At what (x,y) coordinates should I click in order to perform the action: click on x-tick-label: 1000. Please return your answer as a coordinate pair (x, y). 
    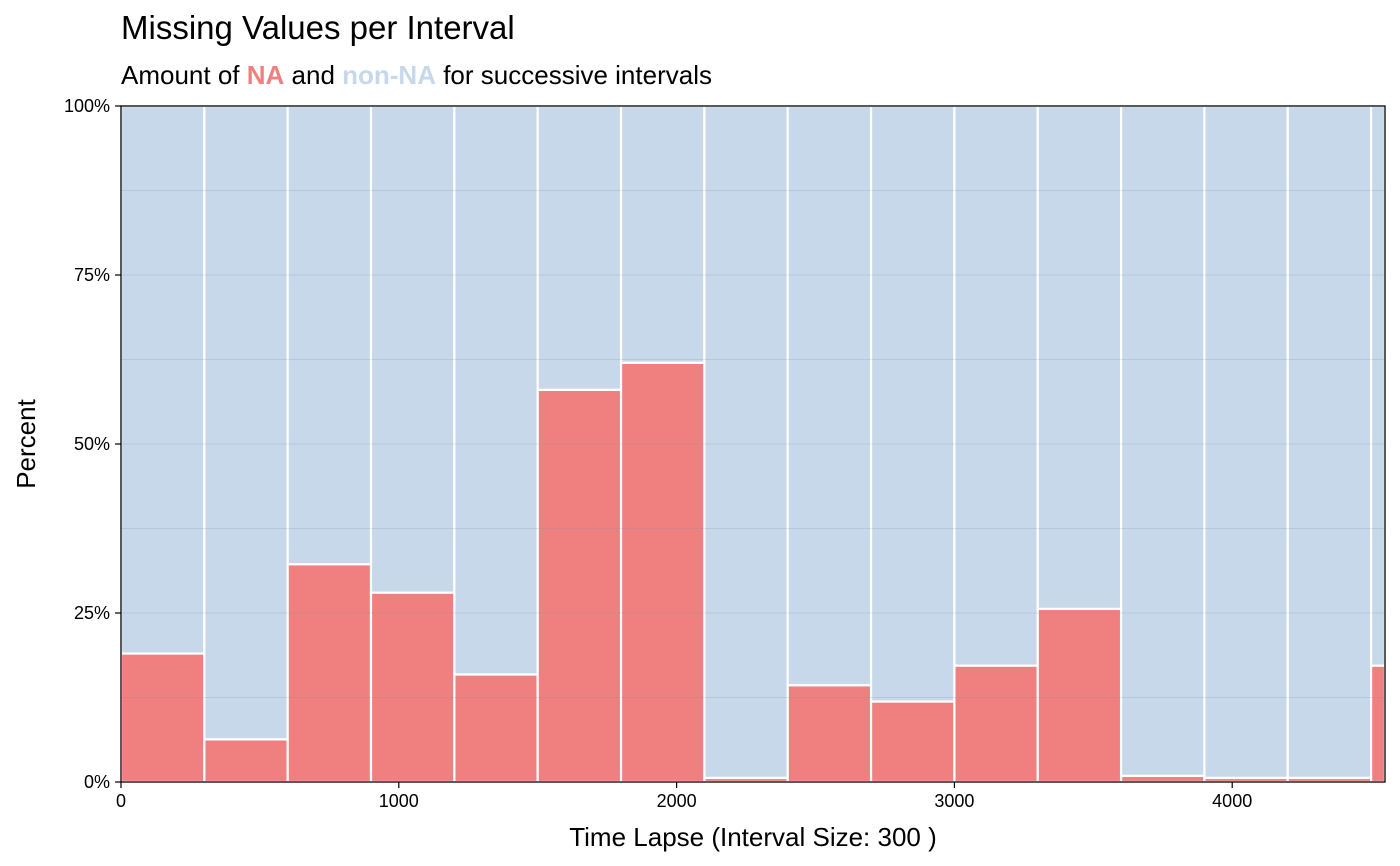
    Looking at the image, I should click on (399, 801).